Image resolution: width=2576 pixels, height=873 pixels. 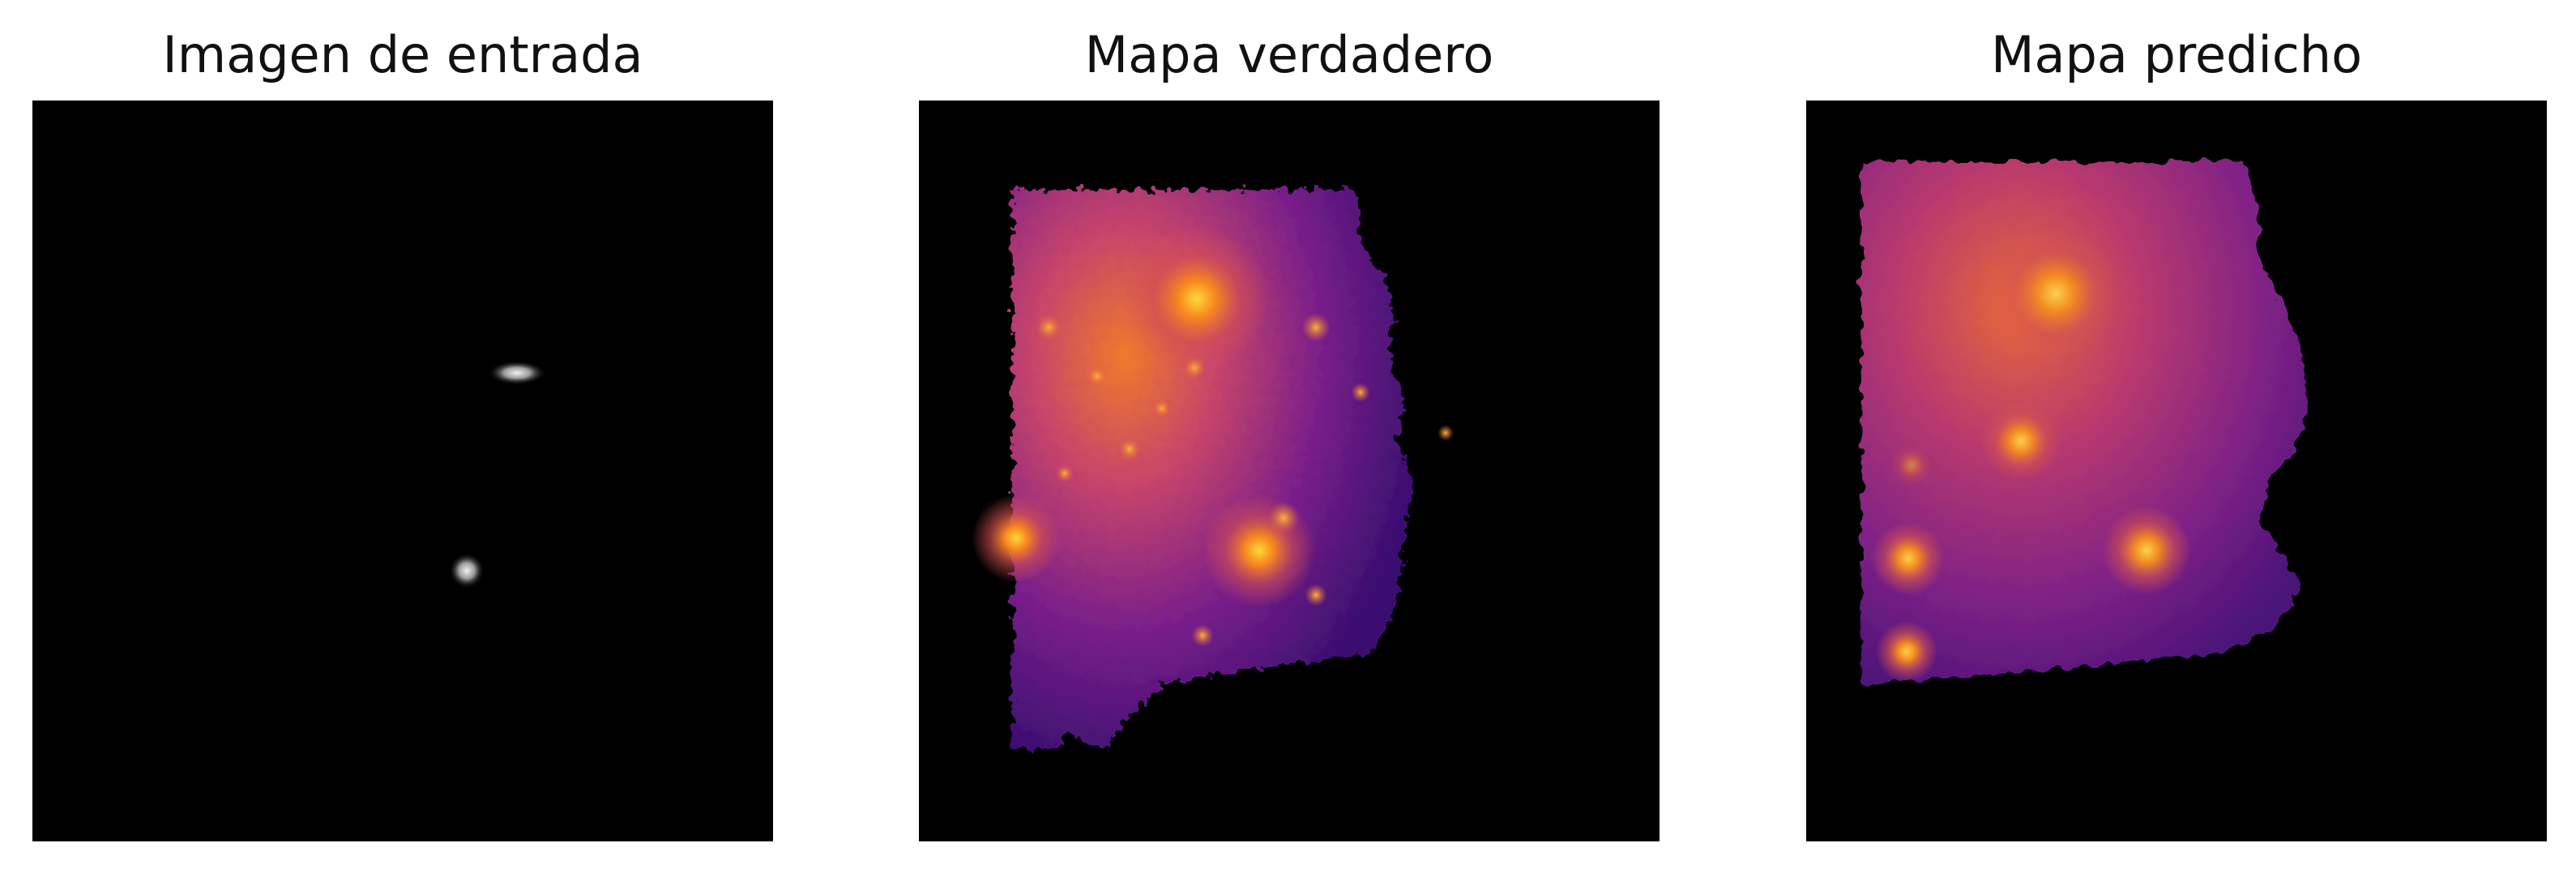 What do you see at coordinates (2146, 550) in the screenshot?
I see `pred-halo-right` at bounding box center [2146, 550].